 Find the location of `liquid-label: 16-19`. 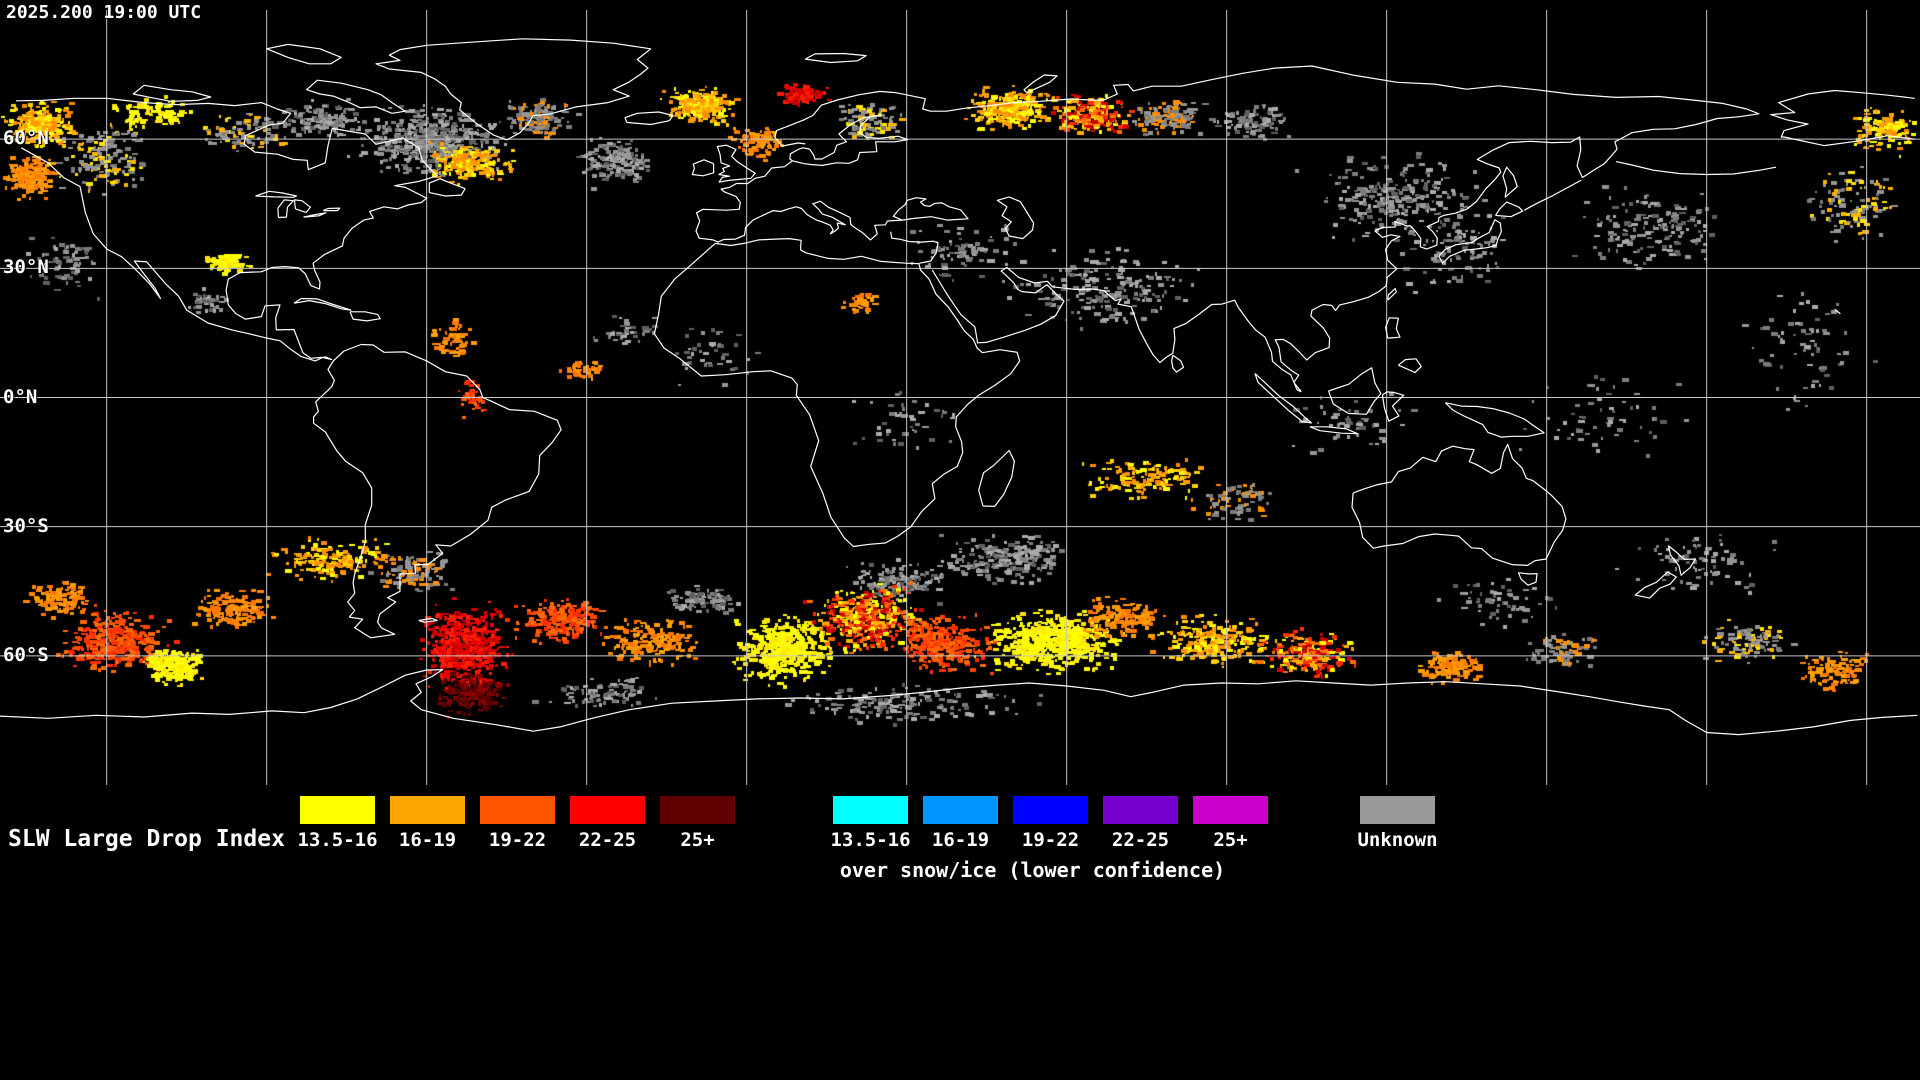

liquid-label: 16-19 is located at coordinates (427, 840).